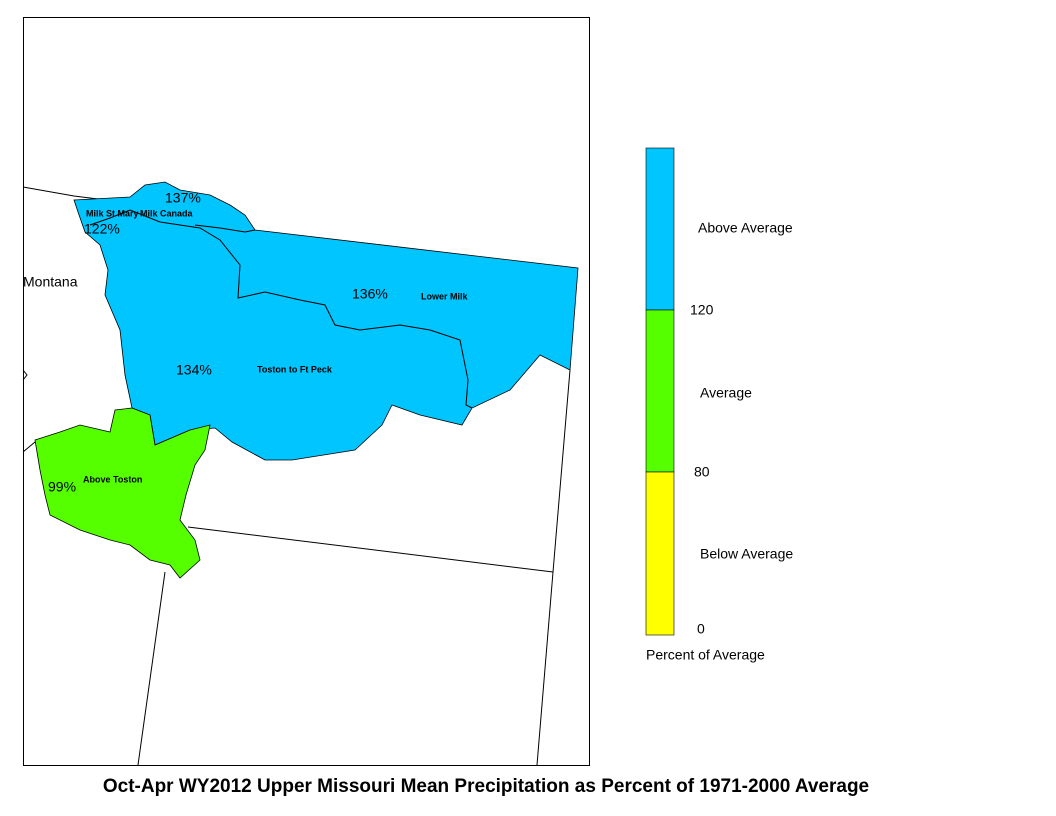 Image resolution: width=1056 pixels, height=816 pixels. Describe the element at coordinates (194, 370) in the screenshot. I see `basin-percent: 134%` at that location.